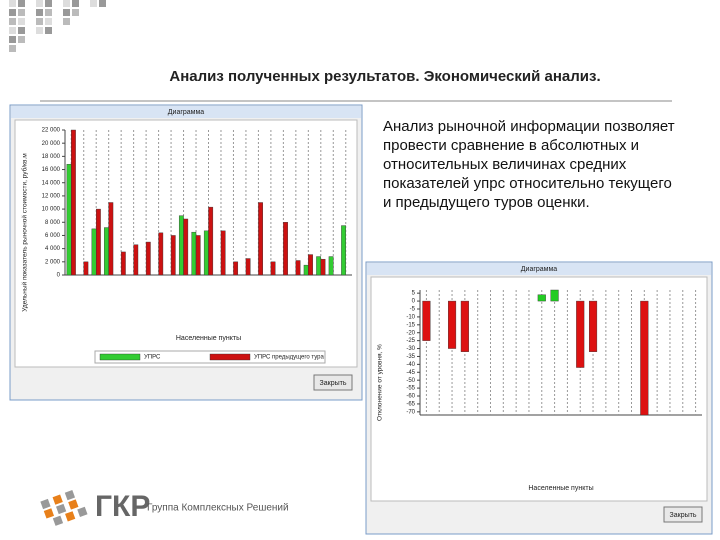  Describe the element at coordinates (51, 196) in the screenshot. I see `y-tick-label: 12 000` at that location.